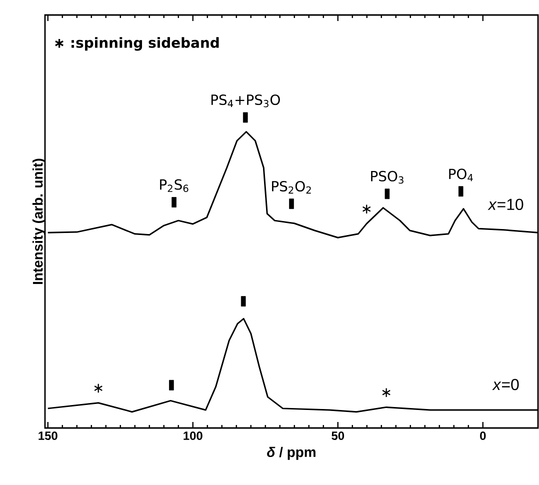 The image size is (539, 485). Describe the element at coordinates (461, 175) in the screenshot. I see `annotation: PO$_{4}$` at that location.